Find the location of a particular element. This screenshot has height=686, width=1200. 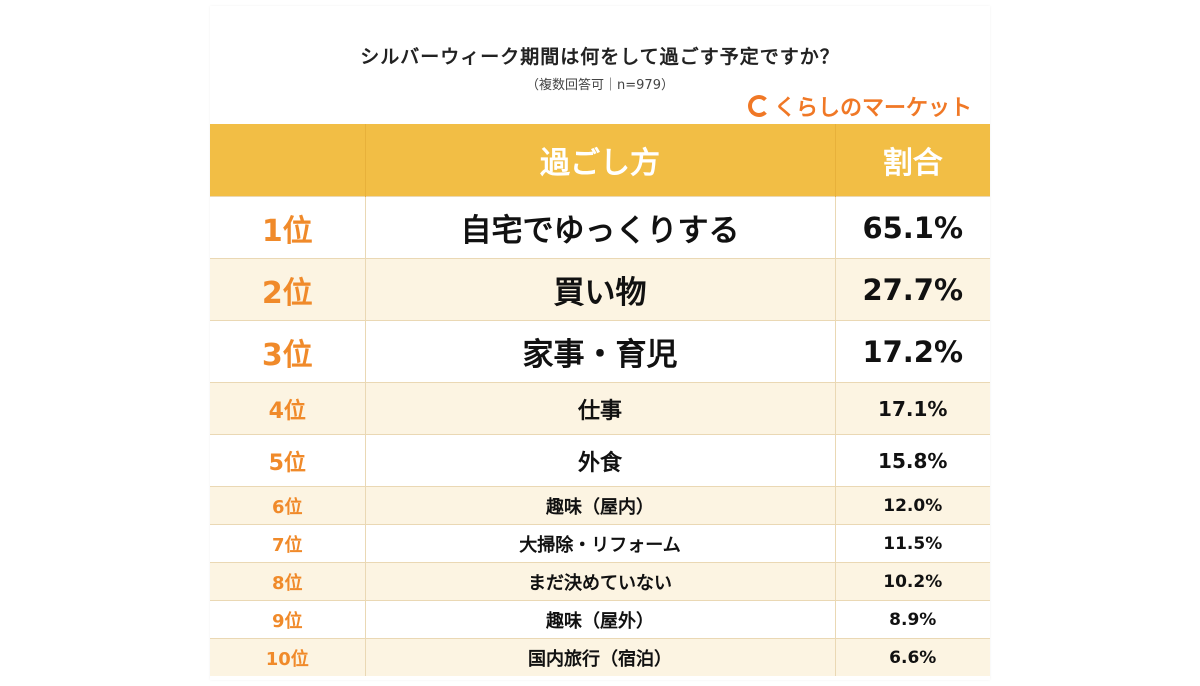

rank-cell: 1位 is located at coordinates (287, 227).